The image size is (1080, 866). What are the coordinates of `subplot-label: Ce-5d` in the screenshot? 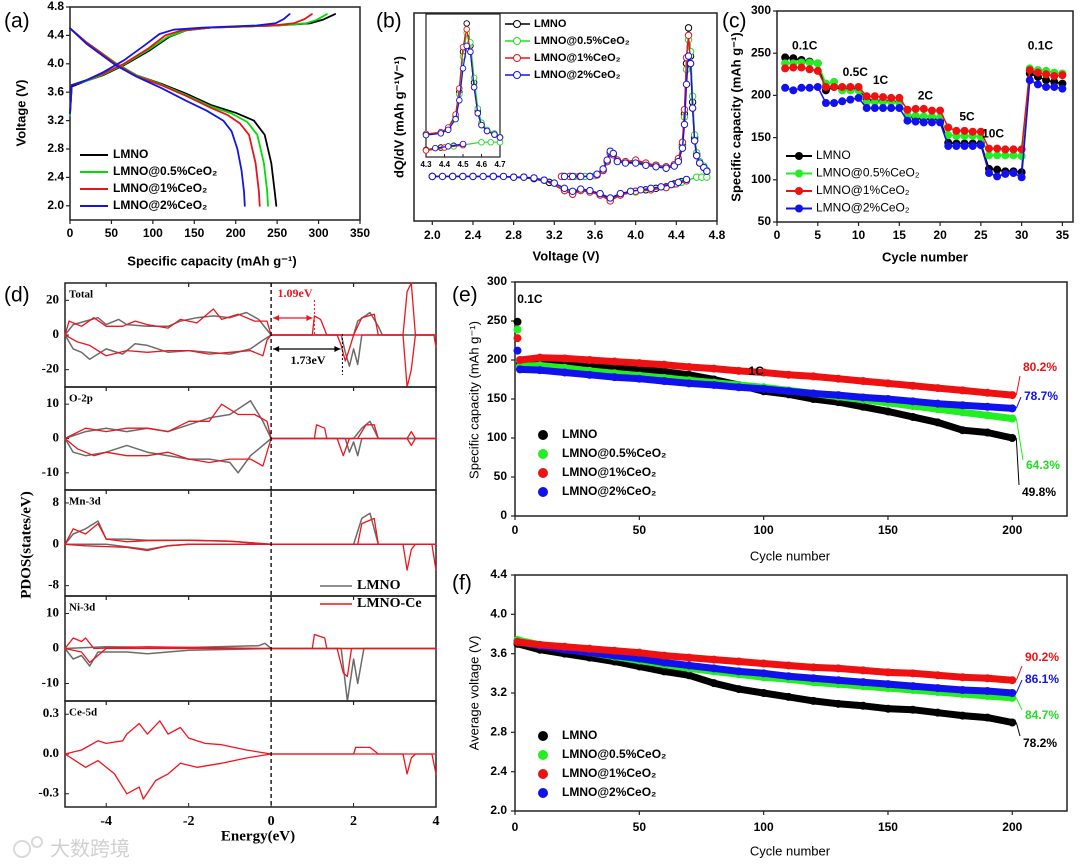 It's located at (83, 713).